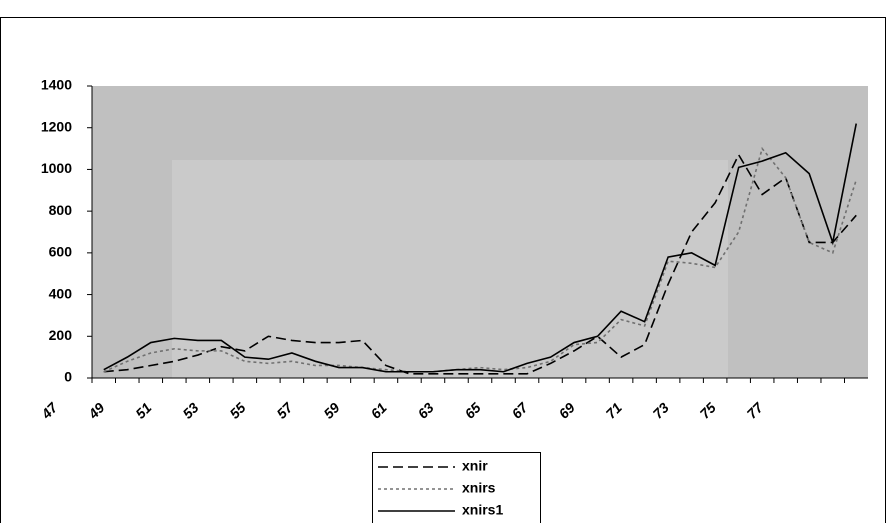 The height and width of the screenshot is (523, 886). What do you see at coordinates (475, 466) in the screenshot?
I see `legend-label: xnir` at bounding box center [475, 466].